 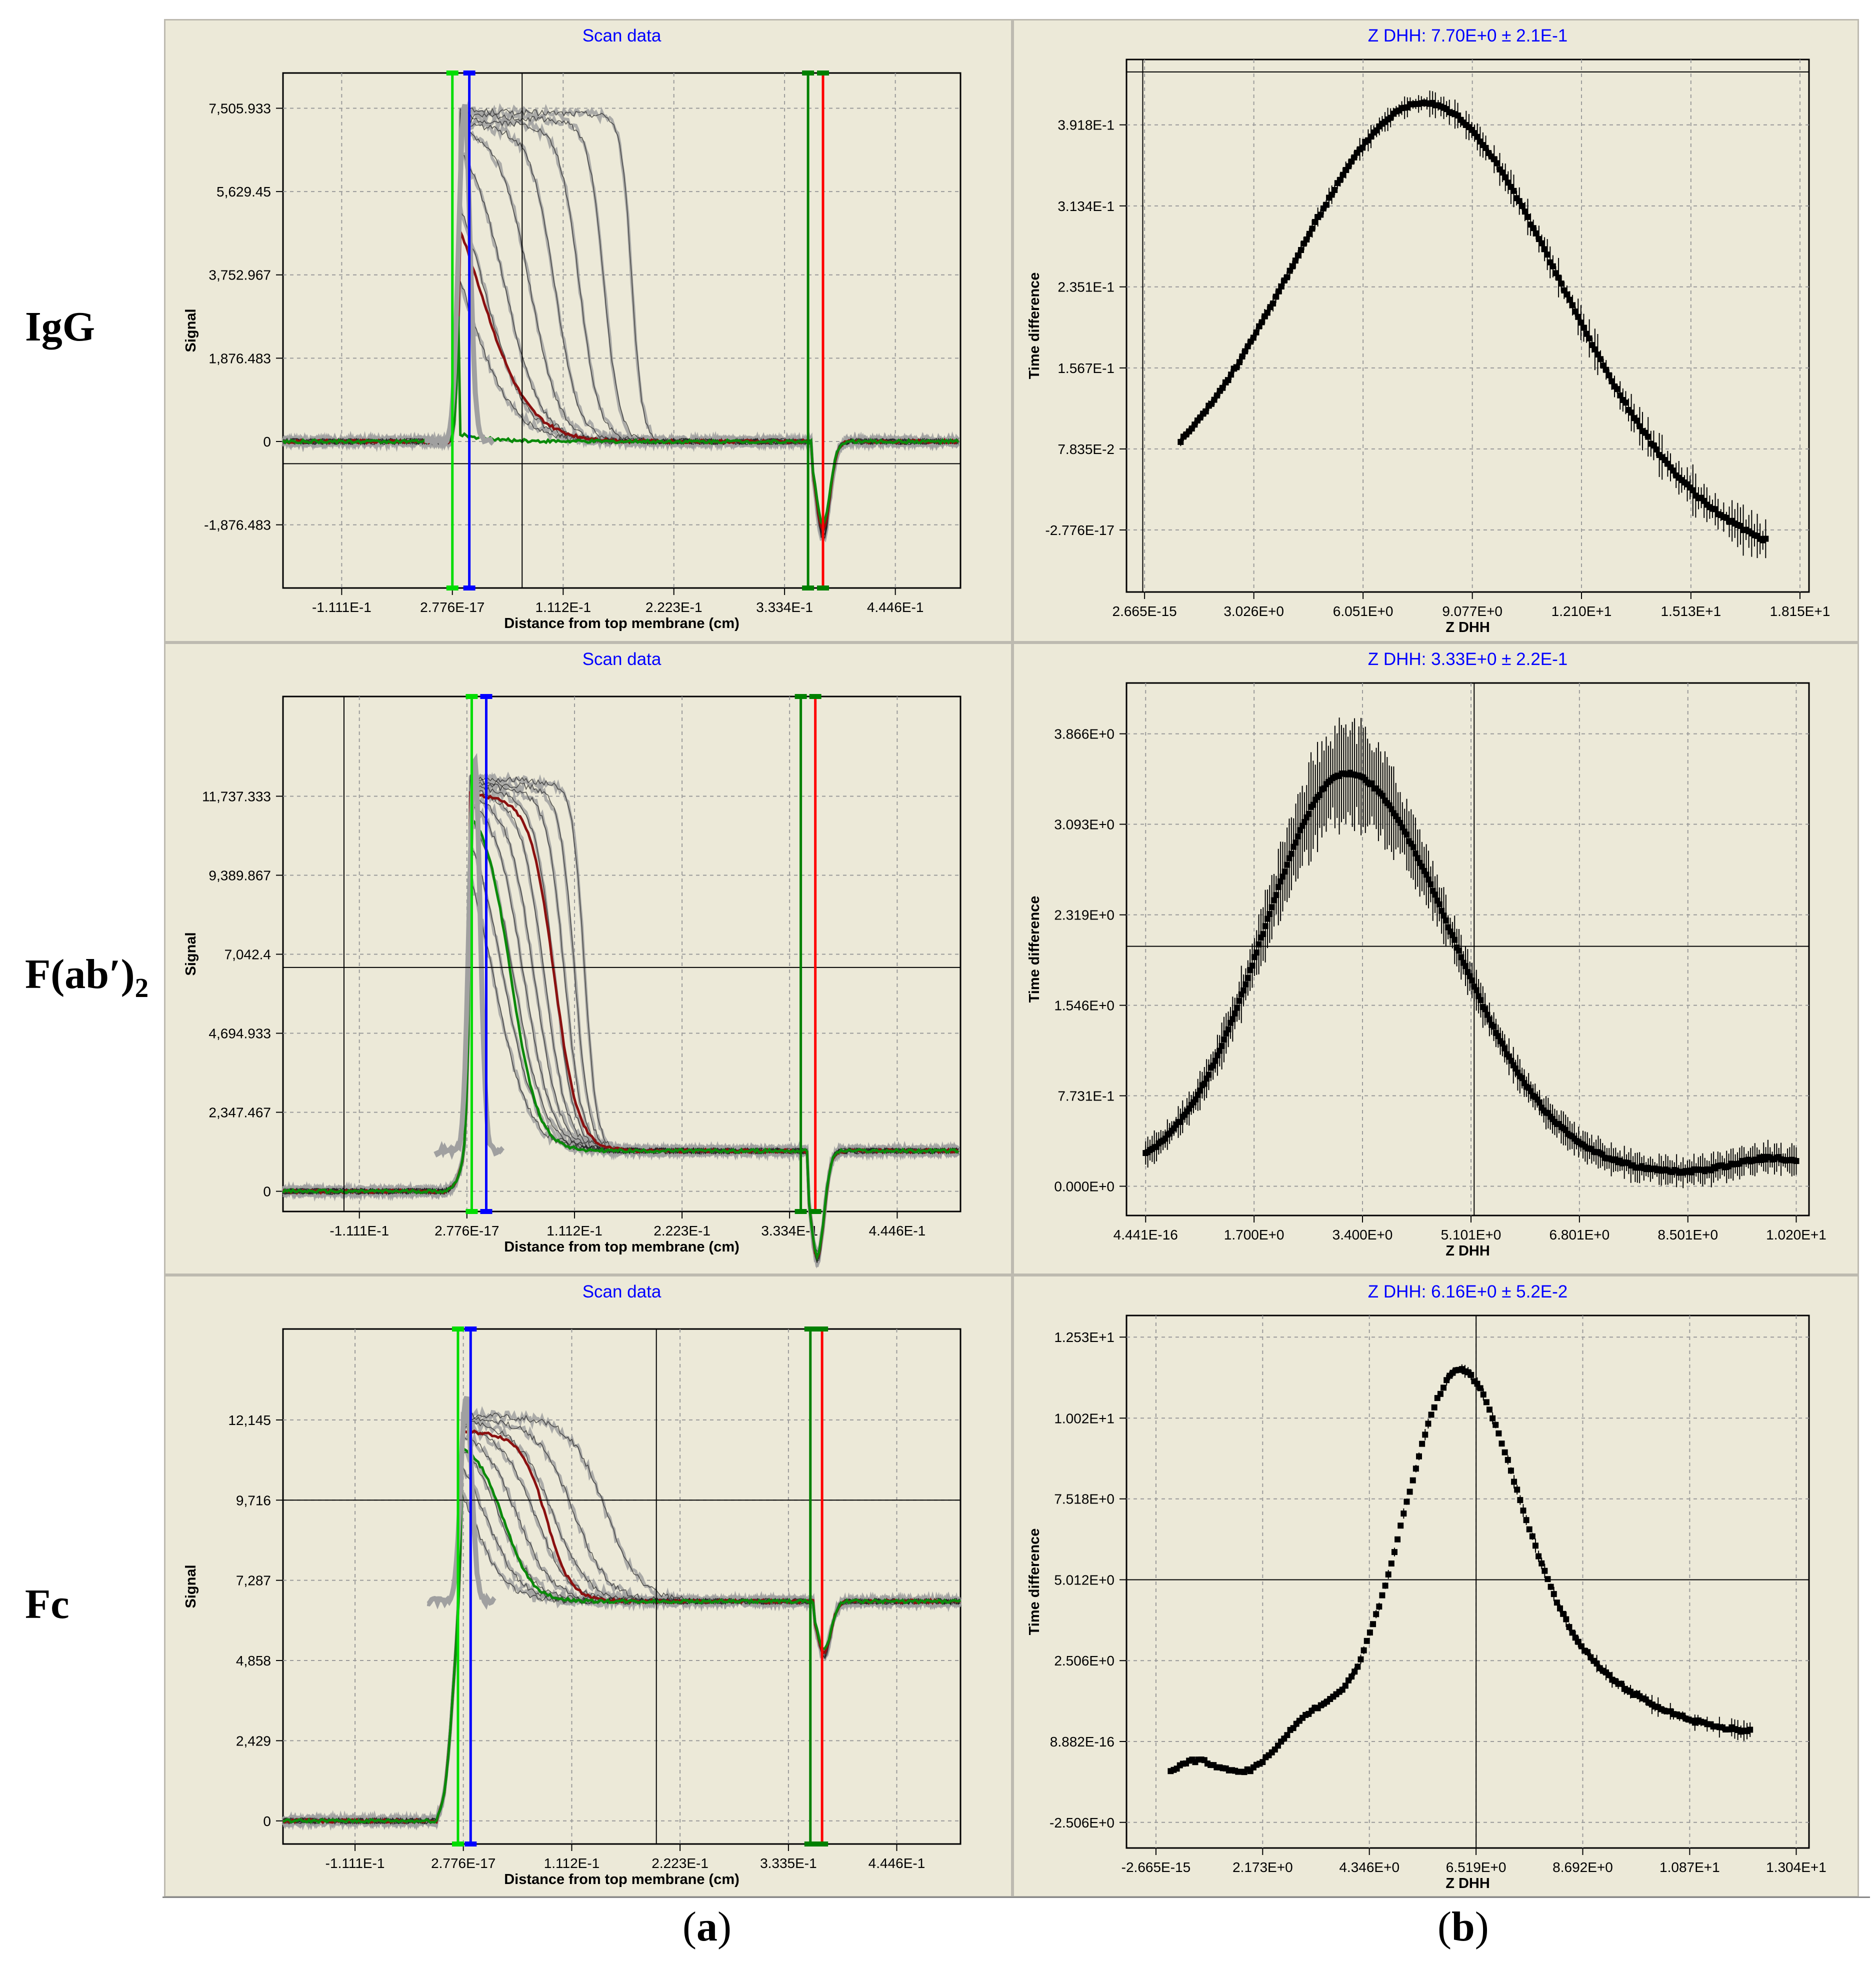 What do you see at coordinates (191, 1586) in the screenshot?
I see `y-axis-label: Signal` at bounding box center [191, 1586].